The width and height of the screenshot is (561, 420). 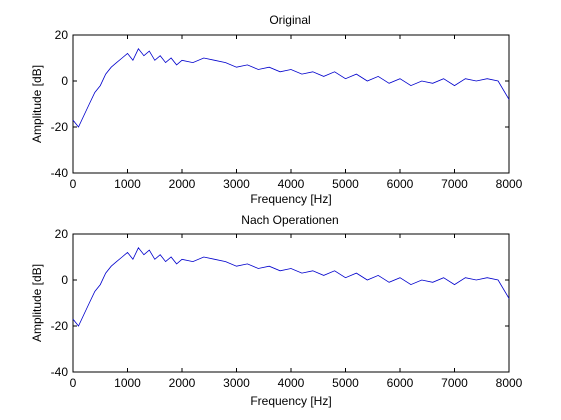 I want to click on chart-title: Original, so click(x=289, y=20).